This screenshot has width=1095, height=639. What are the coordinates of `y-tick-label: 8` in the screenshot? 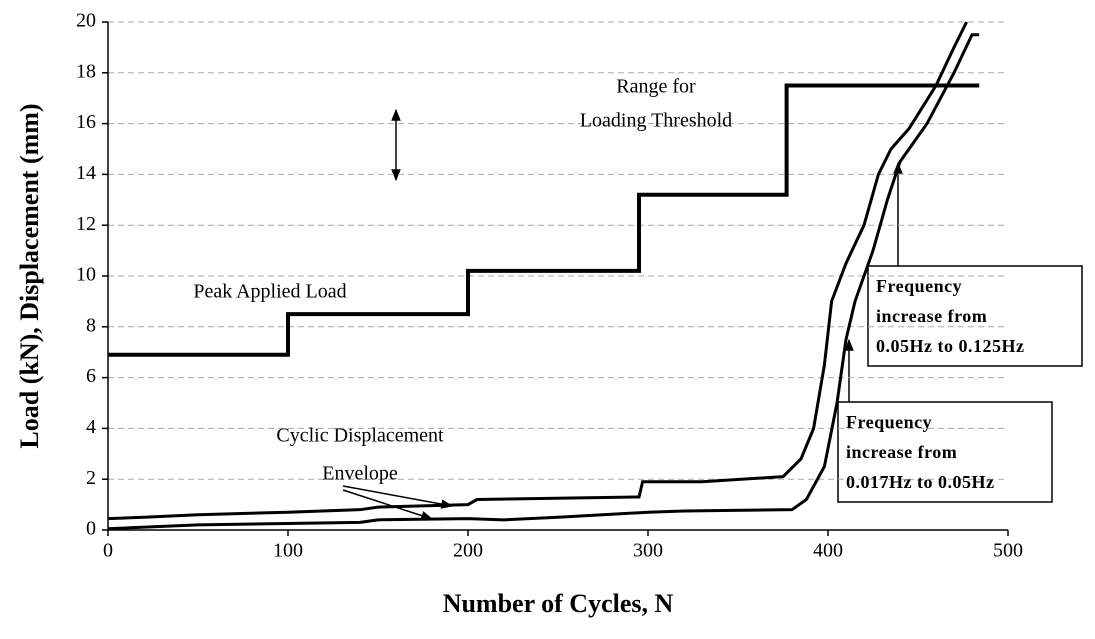 It's located at (91, 325).